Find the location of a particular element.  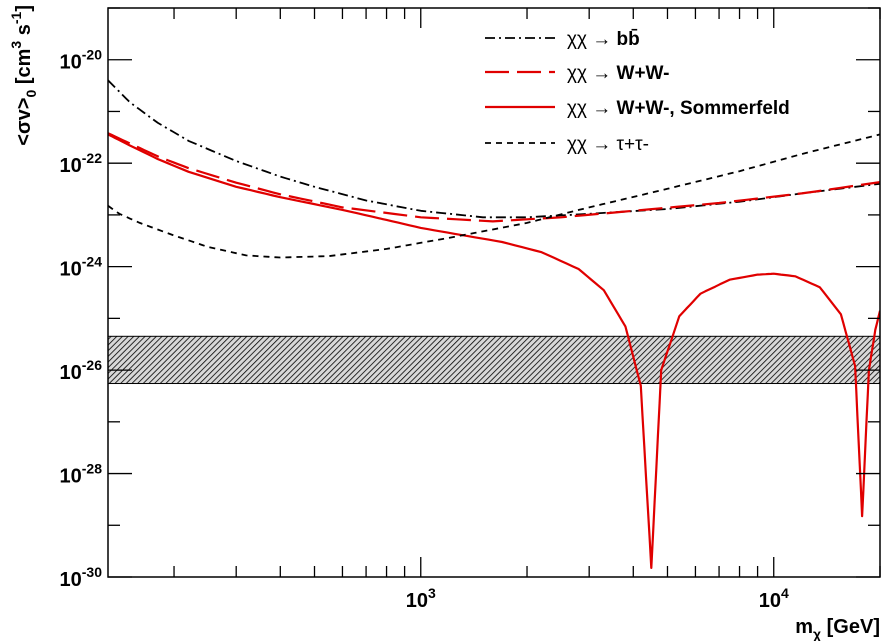

y-tick-label: 10-24 is located at coordinates (81, 267).